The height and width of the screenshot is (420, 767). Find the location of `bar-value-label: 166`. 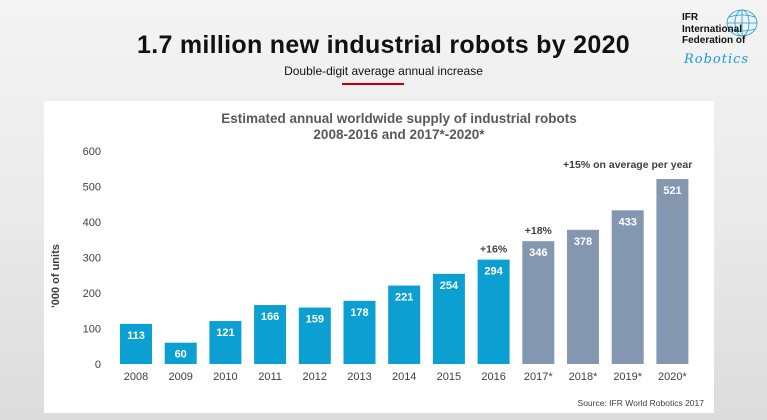

bar-value-label: 166 is located at coordinates (270, 317).